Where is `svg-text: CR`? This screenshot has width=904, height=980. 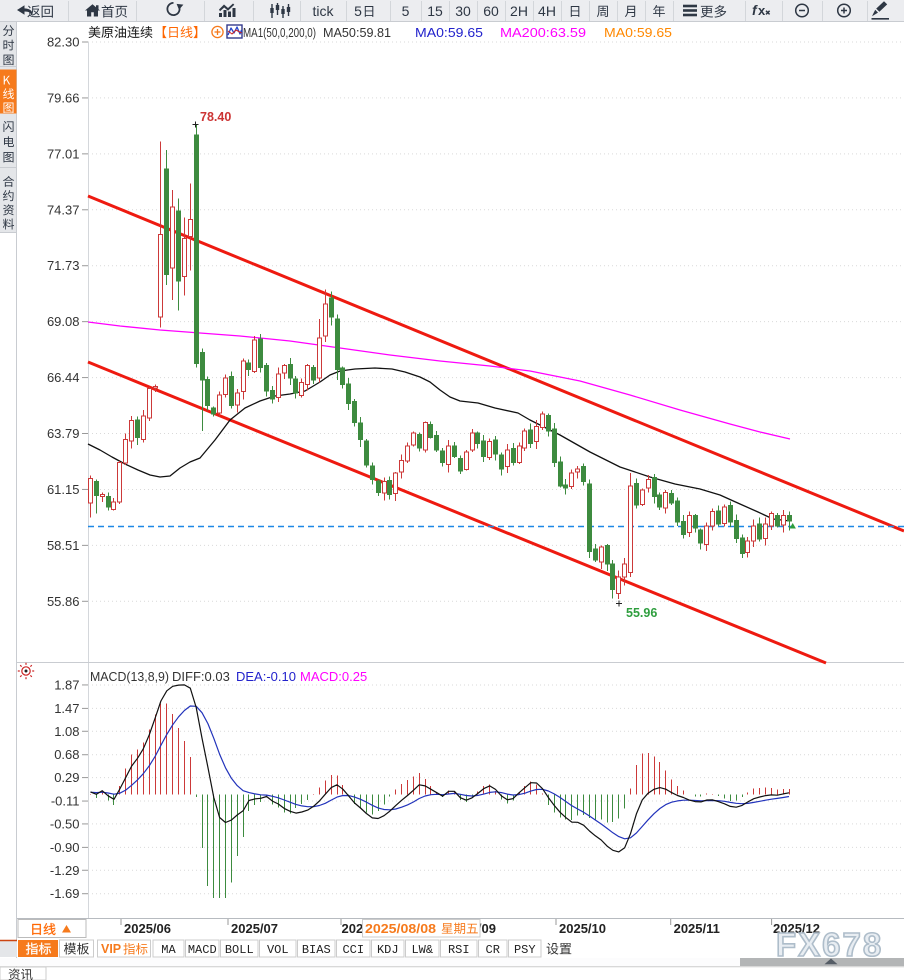 svg-text: CR is located at coordinates (493, 950).